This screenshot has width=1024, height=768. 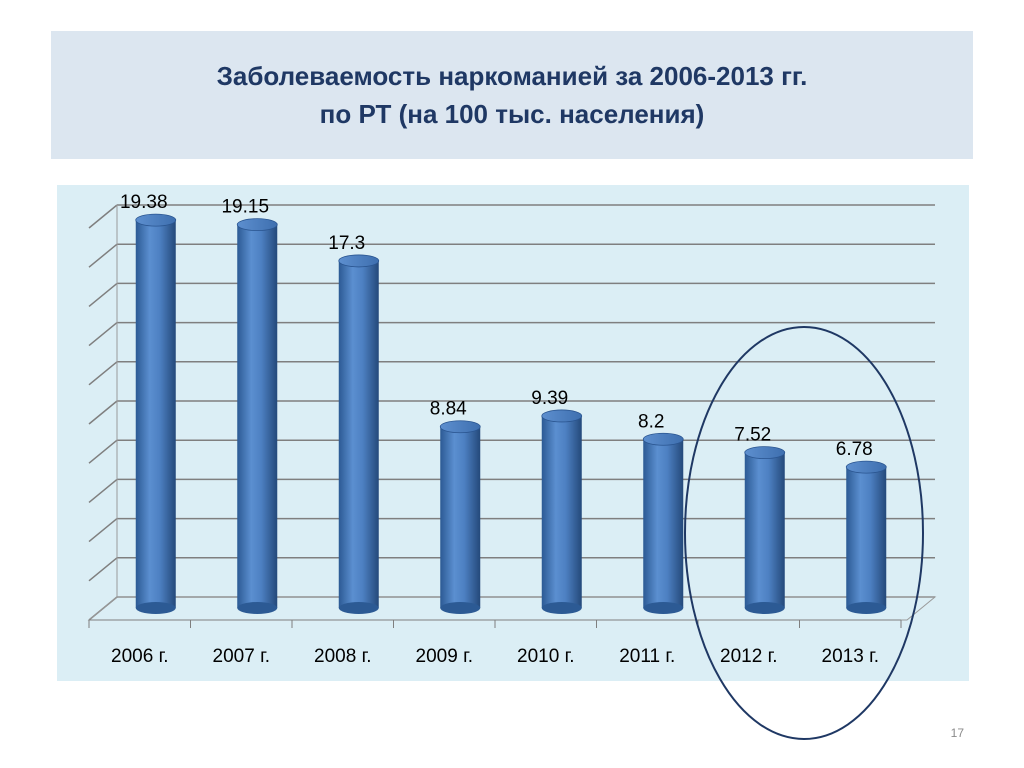 What do you see at coordinates (139, 656) in the screenshot?
I see `x-tick-label: 2006 г.` at bounding box center [139, 656].